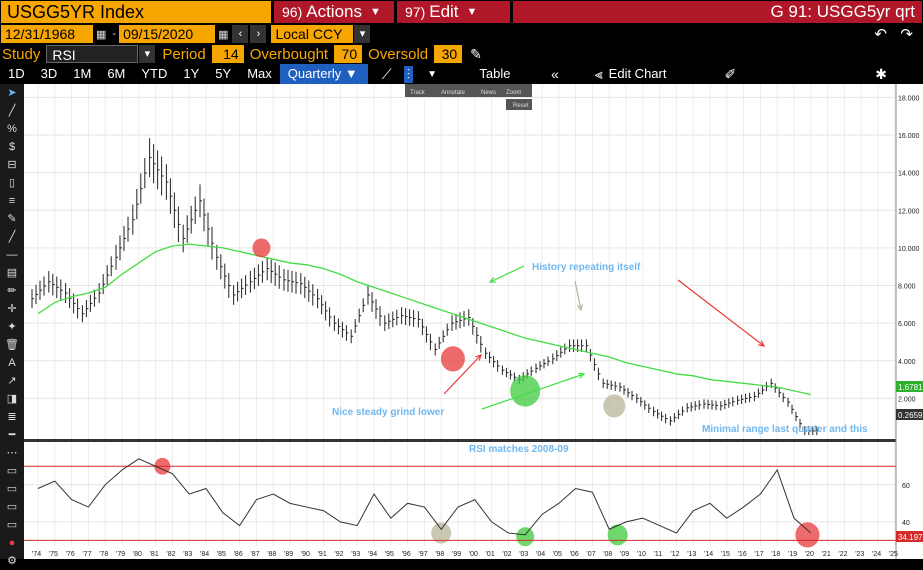 The height and width of the screenshot is (570, 923). Describe the element at coordinates (598, 73) in the screenshot. I see `edit-chart-icon: ⫷` at that location.